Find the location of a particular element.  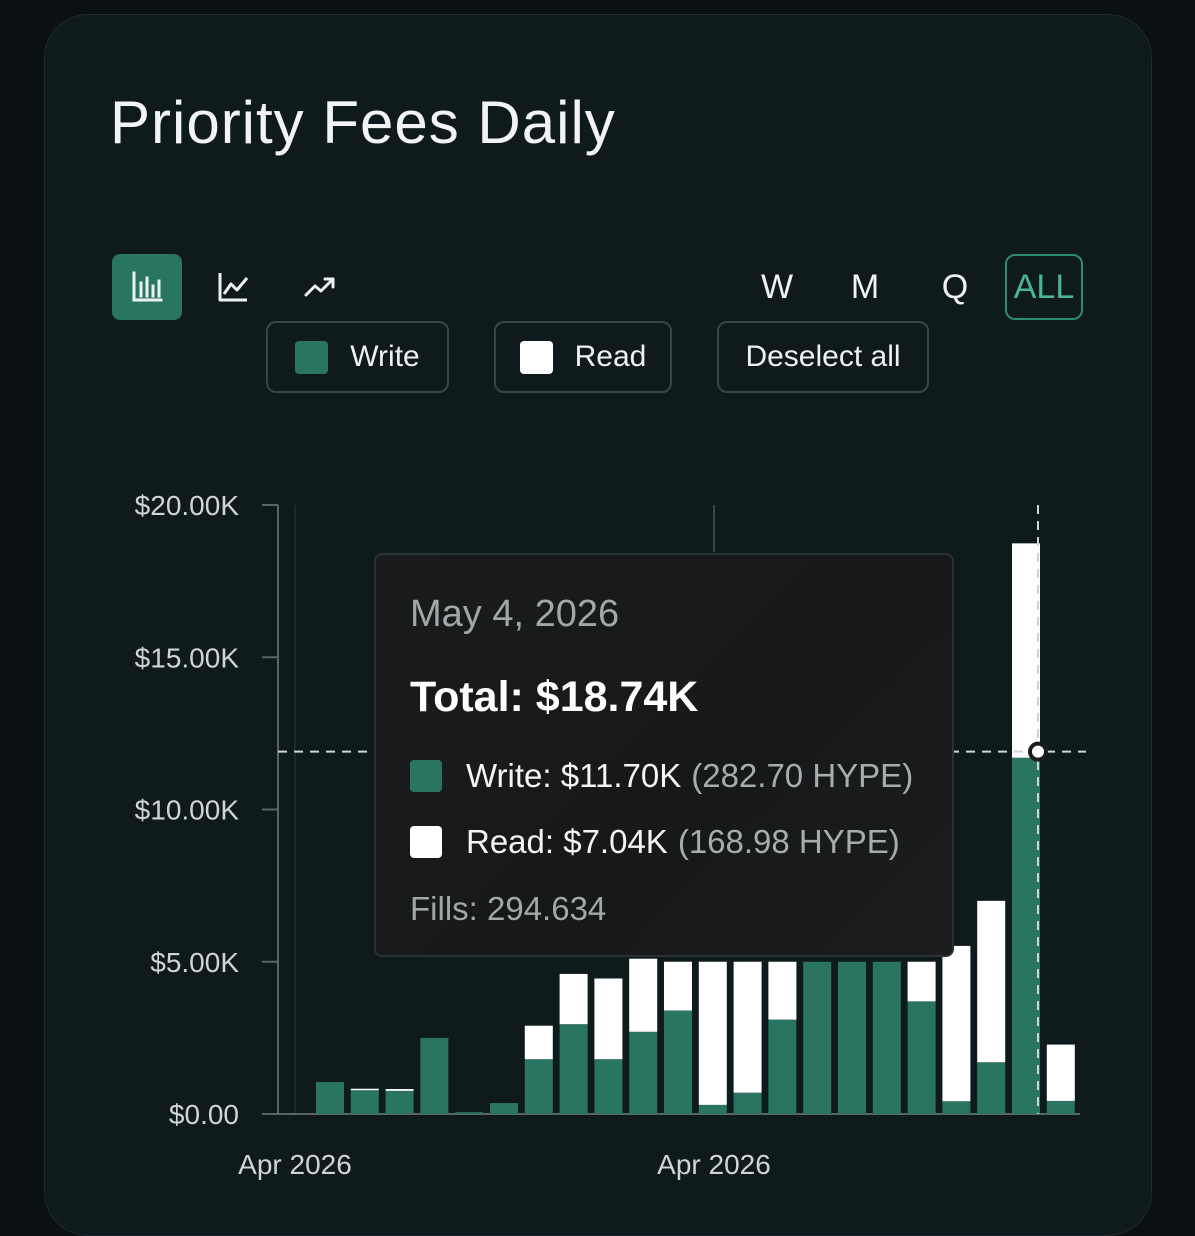

page-title: Priority Fees Daily is located at coordinates (363, 122).